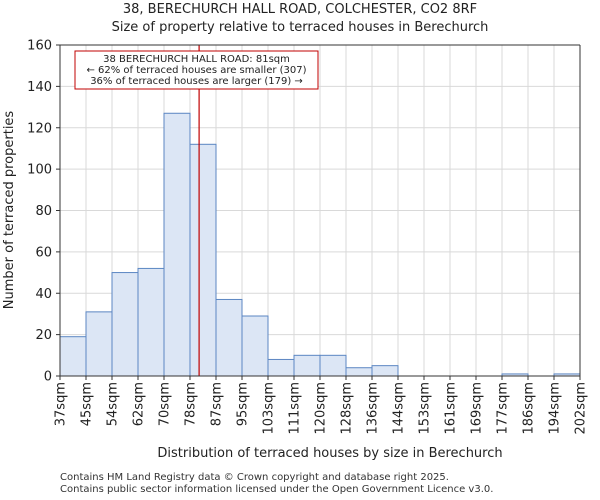  I want to click on x-tick-120sqm: 120sqm, so click(321, 408).